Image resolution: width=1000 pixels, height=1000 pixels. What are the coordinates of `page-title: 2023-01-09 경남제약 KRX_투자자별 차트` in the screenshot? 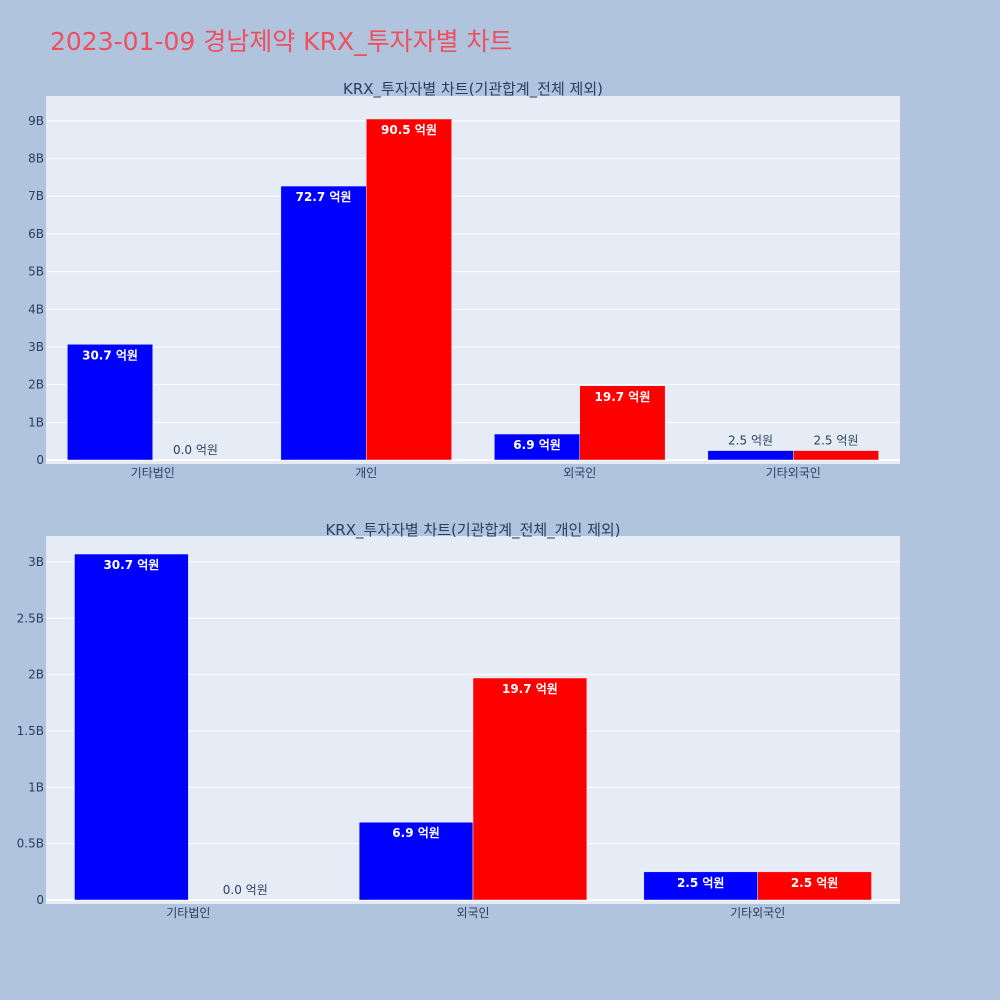 It's located at (281, 41).